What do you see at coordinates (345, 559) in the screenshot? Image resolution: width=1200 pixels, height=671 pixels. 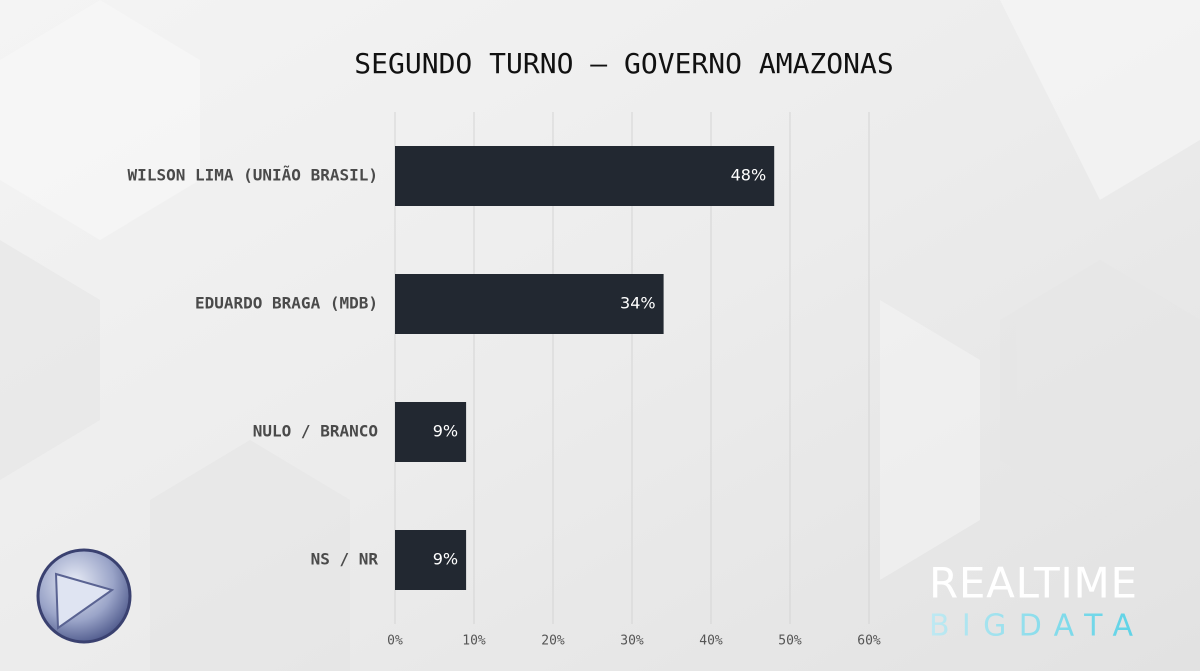 I see `y-tick-label: NS / NR` at bounding box center [345, 559].